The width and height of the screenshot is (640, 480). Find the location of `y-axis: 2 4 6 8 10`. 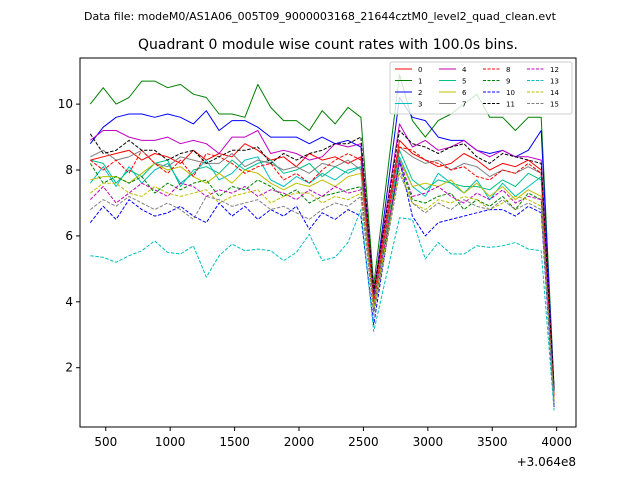

y-axis: 2 4 6 8 10 is located at coordinates (69, 236).